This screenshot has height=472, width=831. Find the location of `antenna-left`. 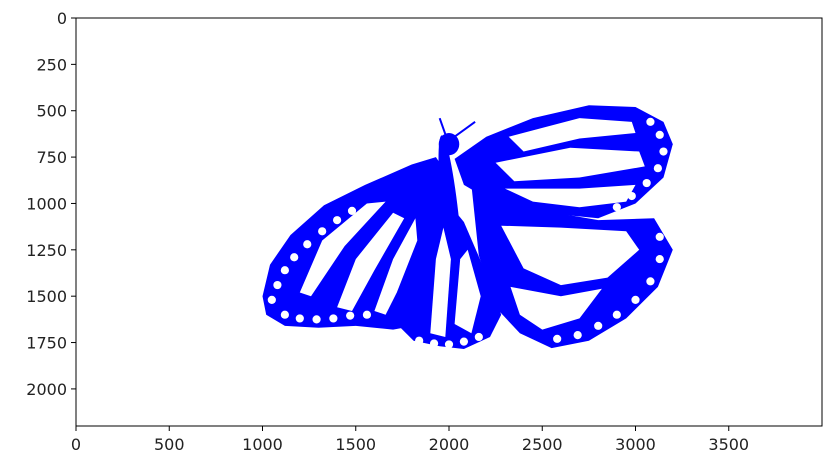

antenna-left is located at coordinates (443, 127).